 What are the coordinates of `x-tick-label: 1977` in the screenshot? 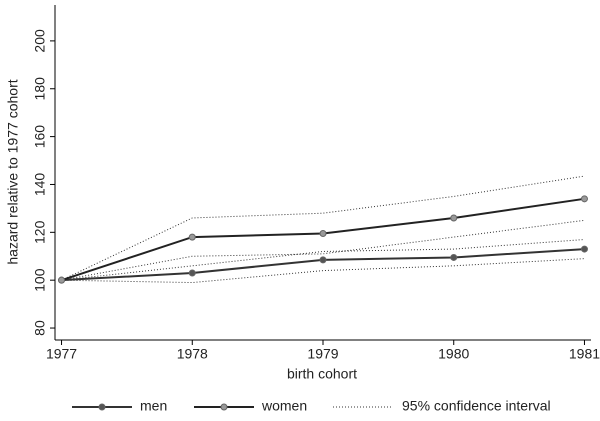 It's located at (61, 354).